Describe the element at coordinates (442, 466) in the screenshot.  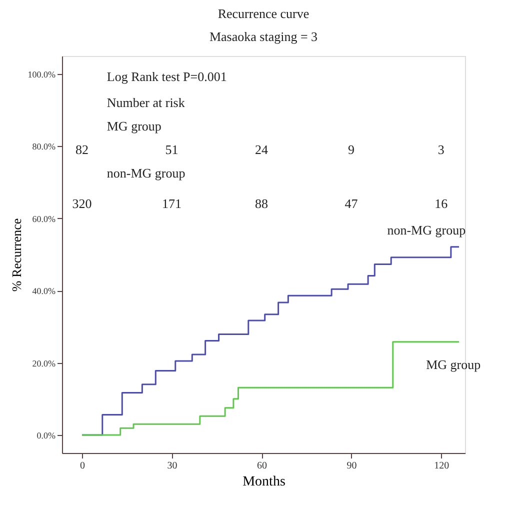
I see `x-tick-label: 120` at that location.